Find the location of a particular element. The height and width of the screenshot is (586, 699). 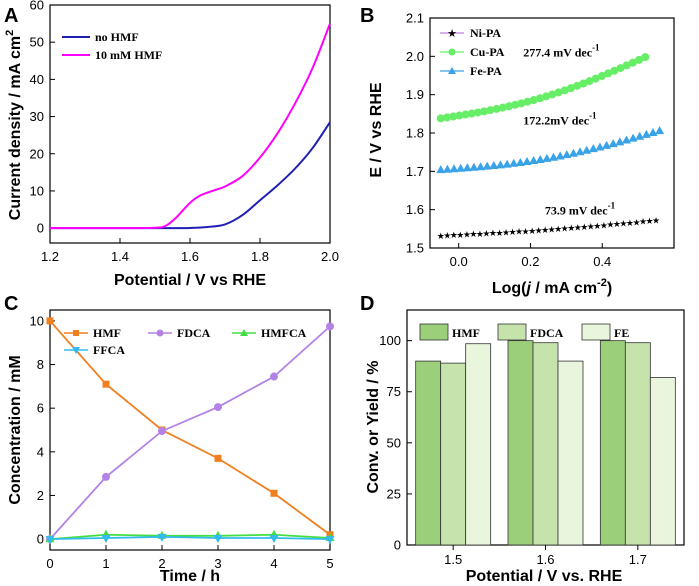

x-tick-label: 1 is located at coordinates (105, 563).